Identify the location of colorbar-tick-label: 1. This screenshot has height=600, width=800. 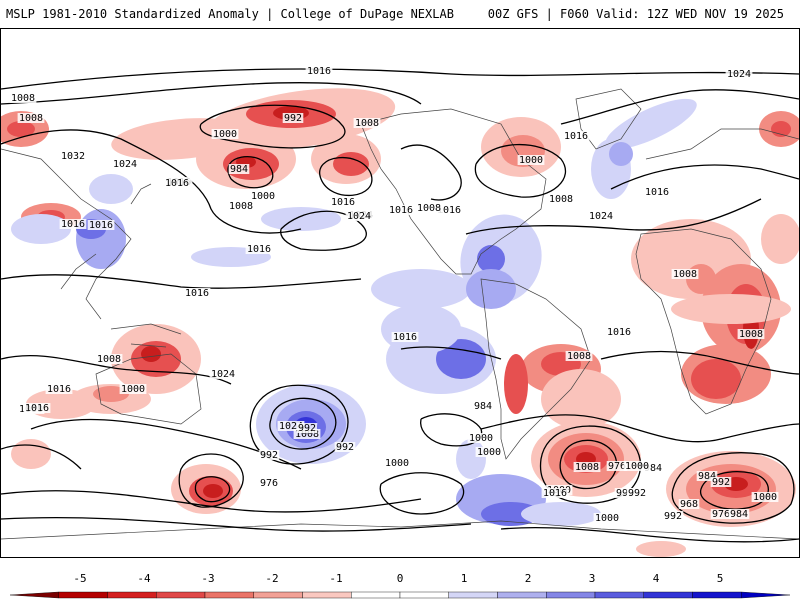
(464, 578).